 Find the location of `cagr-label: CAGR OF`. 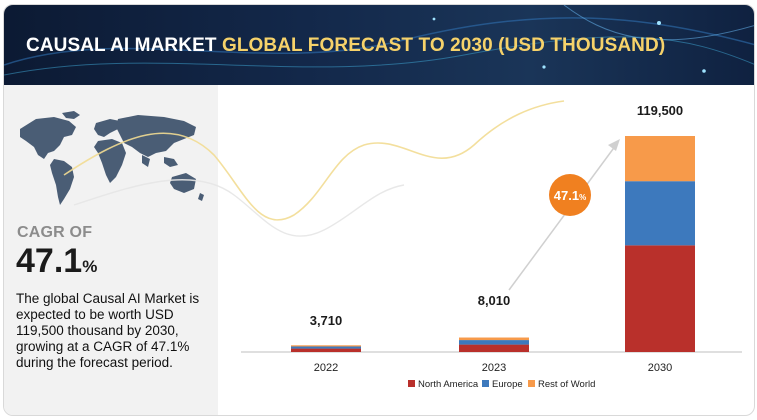

cagr-label: CAGR OF is located at coordinates (55, 232).